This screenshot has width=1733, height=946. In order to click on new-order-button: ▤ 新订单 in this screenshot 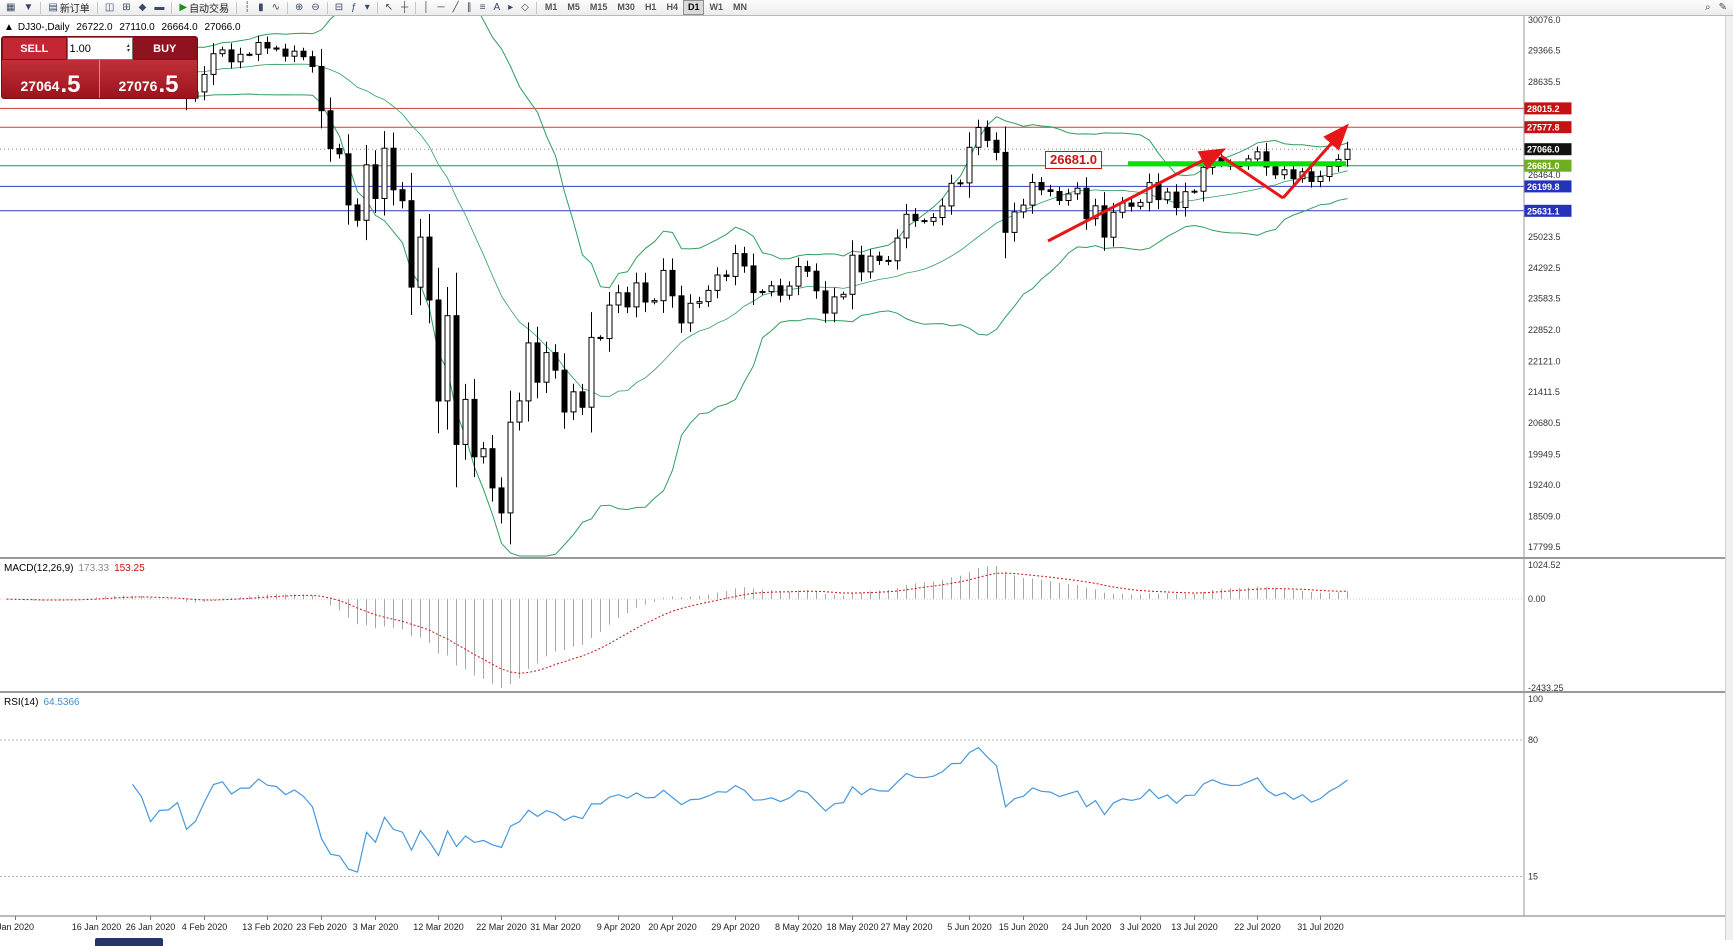, I will do `click(69, 8)`.